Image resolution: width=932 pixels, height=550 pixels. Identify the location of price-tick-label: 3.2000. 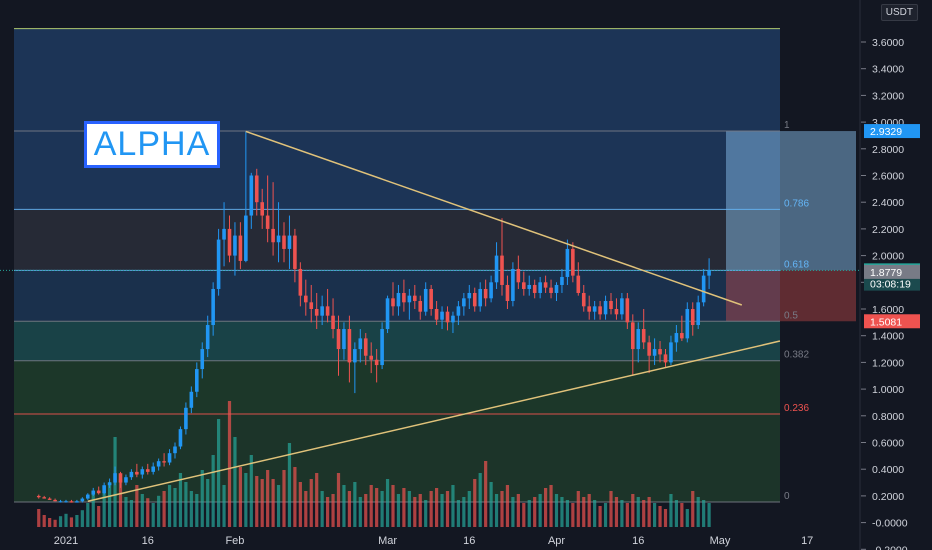
(888, 96).